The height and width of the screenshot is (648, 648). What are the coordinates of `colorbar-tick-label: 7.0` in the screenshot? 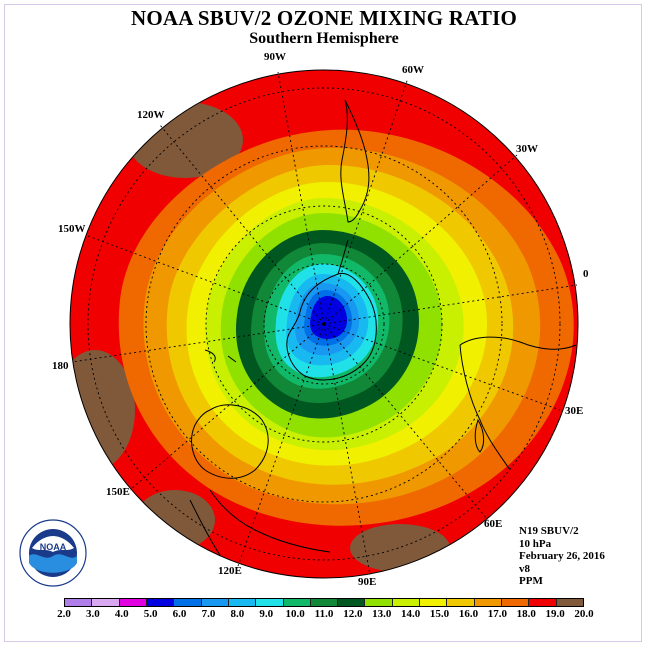 It's located at (208, 614).